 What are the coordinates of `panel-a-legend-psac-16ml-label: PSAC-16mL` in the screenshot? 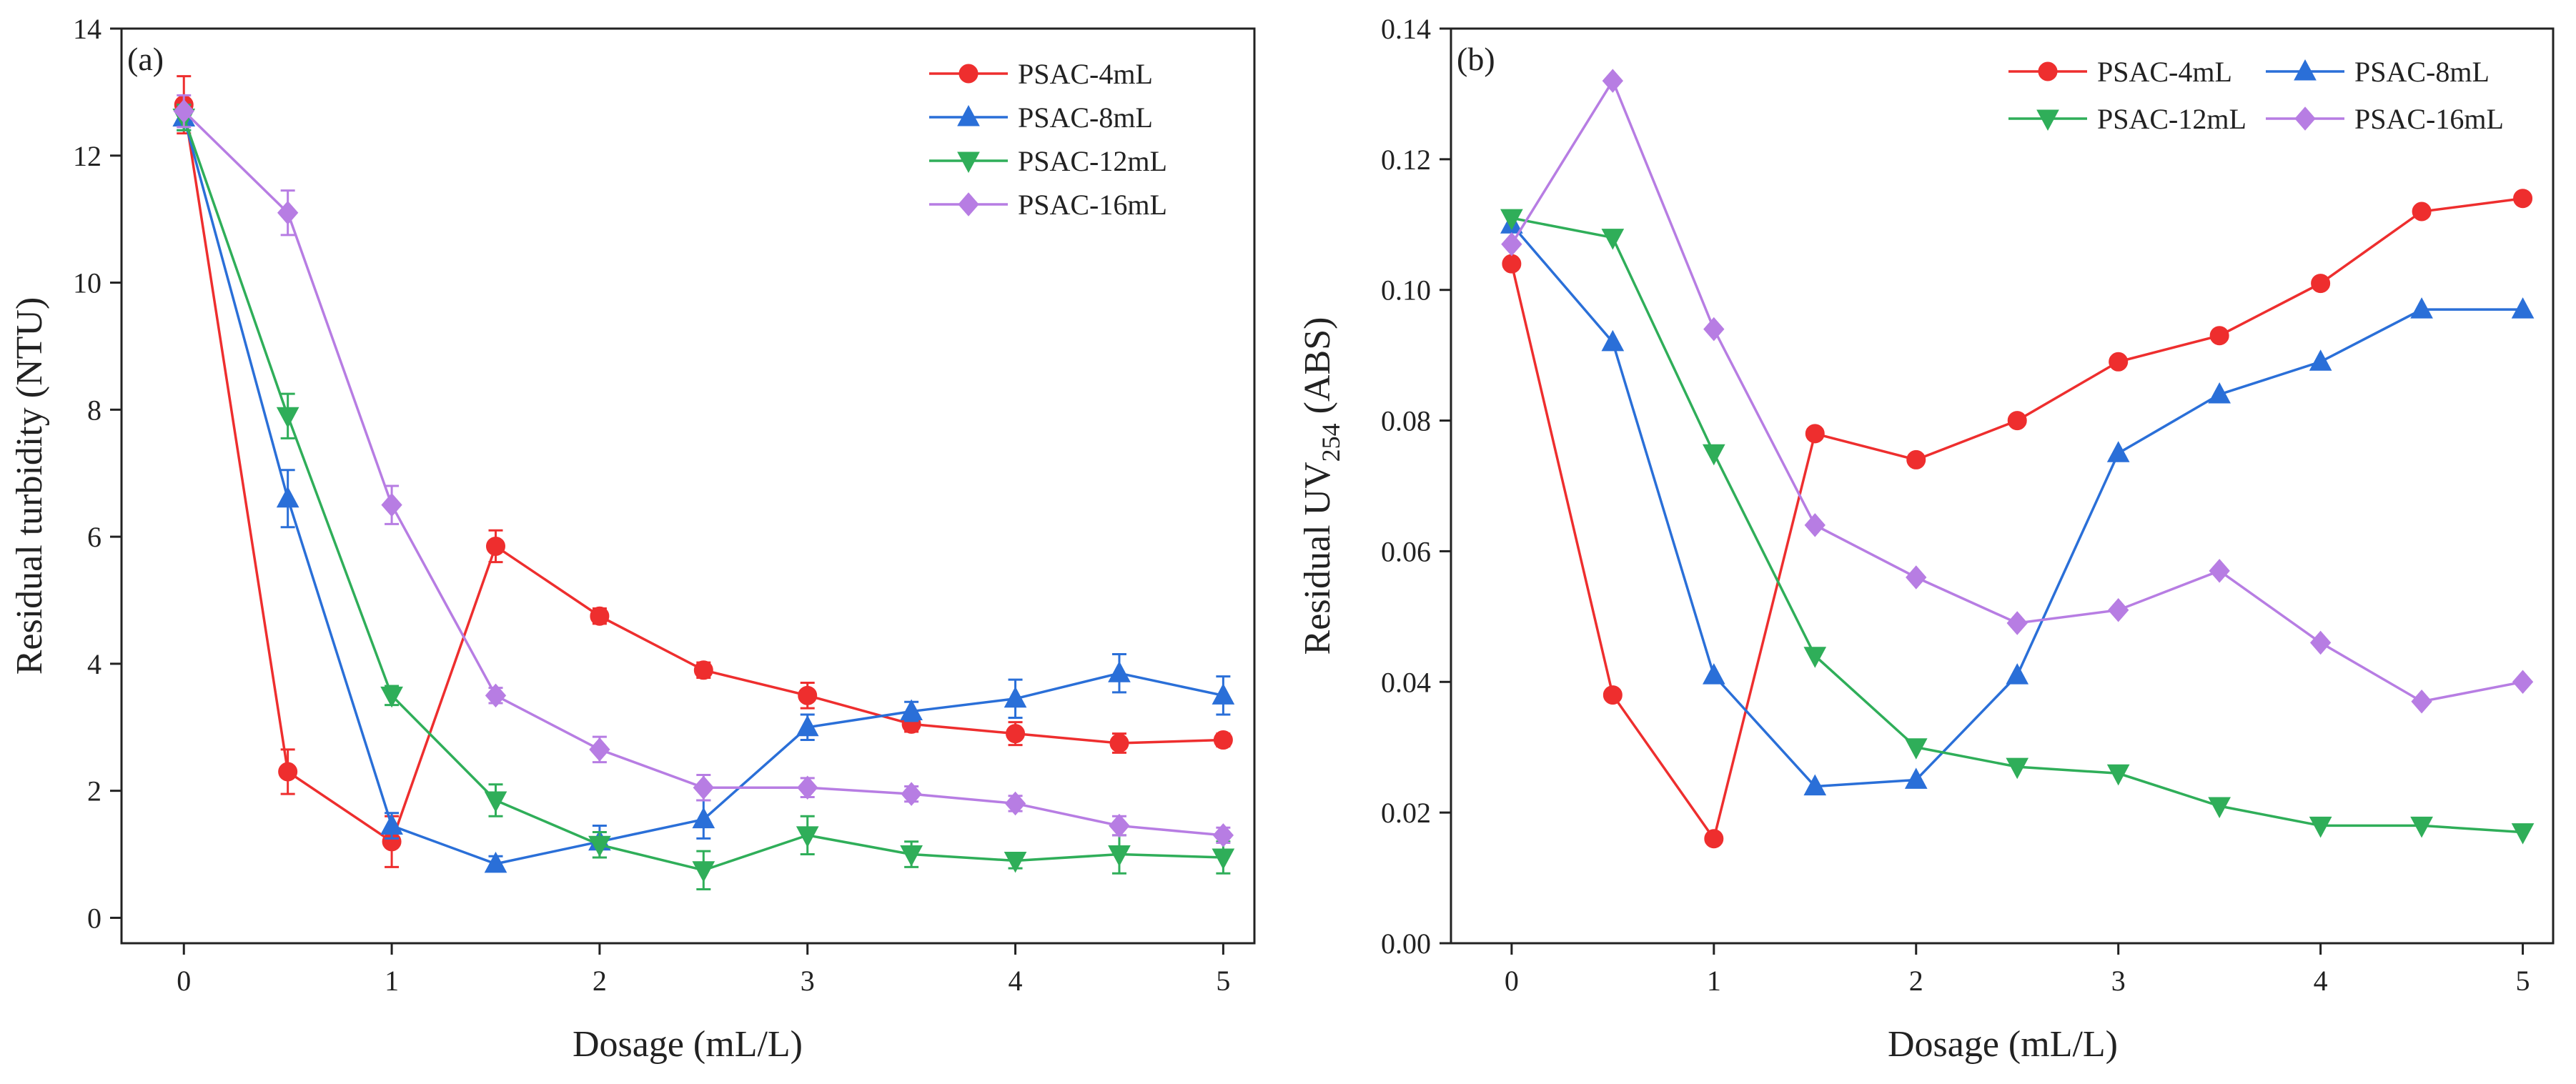 It's located at (1092, 205).